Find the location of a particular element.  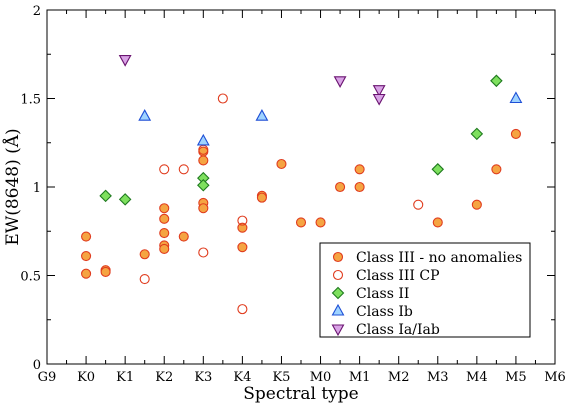

legend-label: Class Ia/Iab is located at coordinates (398, 330).